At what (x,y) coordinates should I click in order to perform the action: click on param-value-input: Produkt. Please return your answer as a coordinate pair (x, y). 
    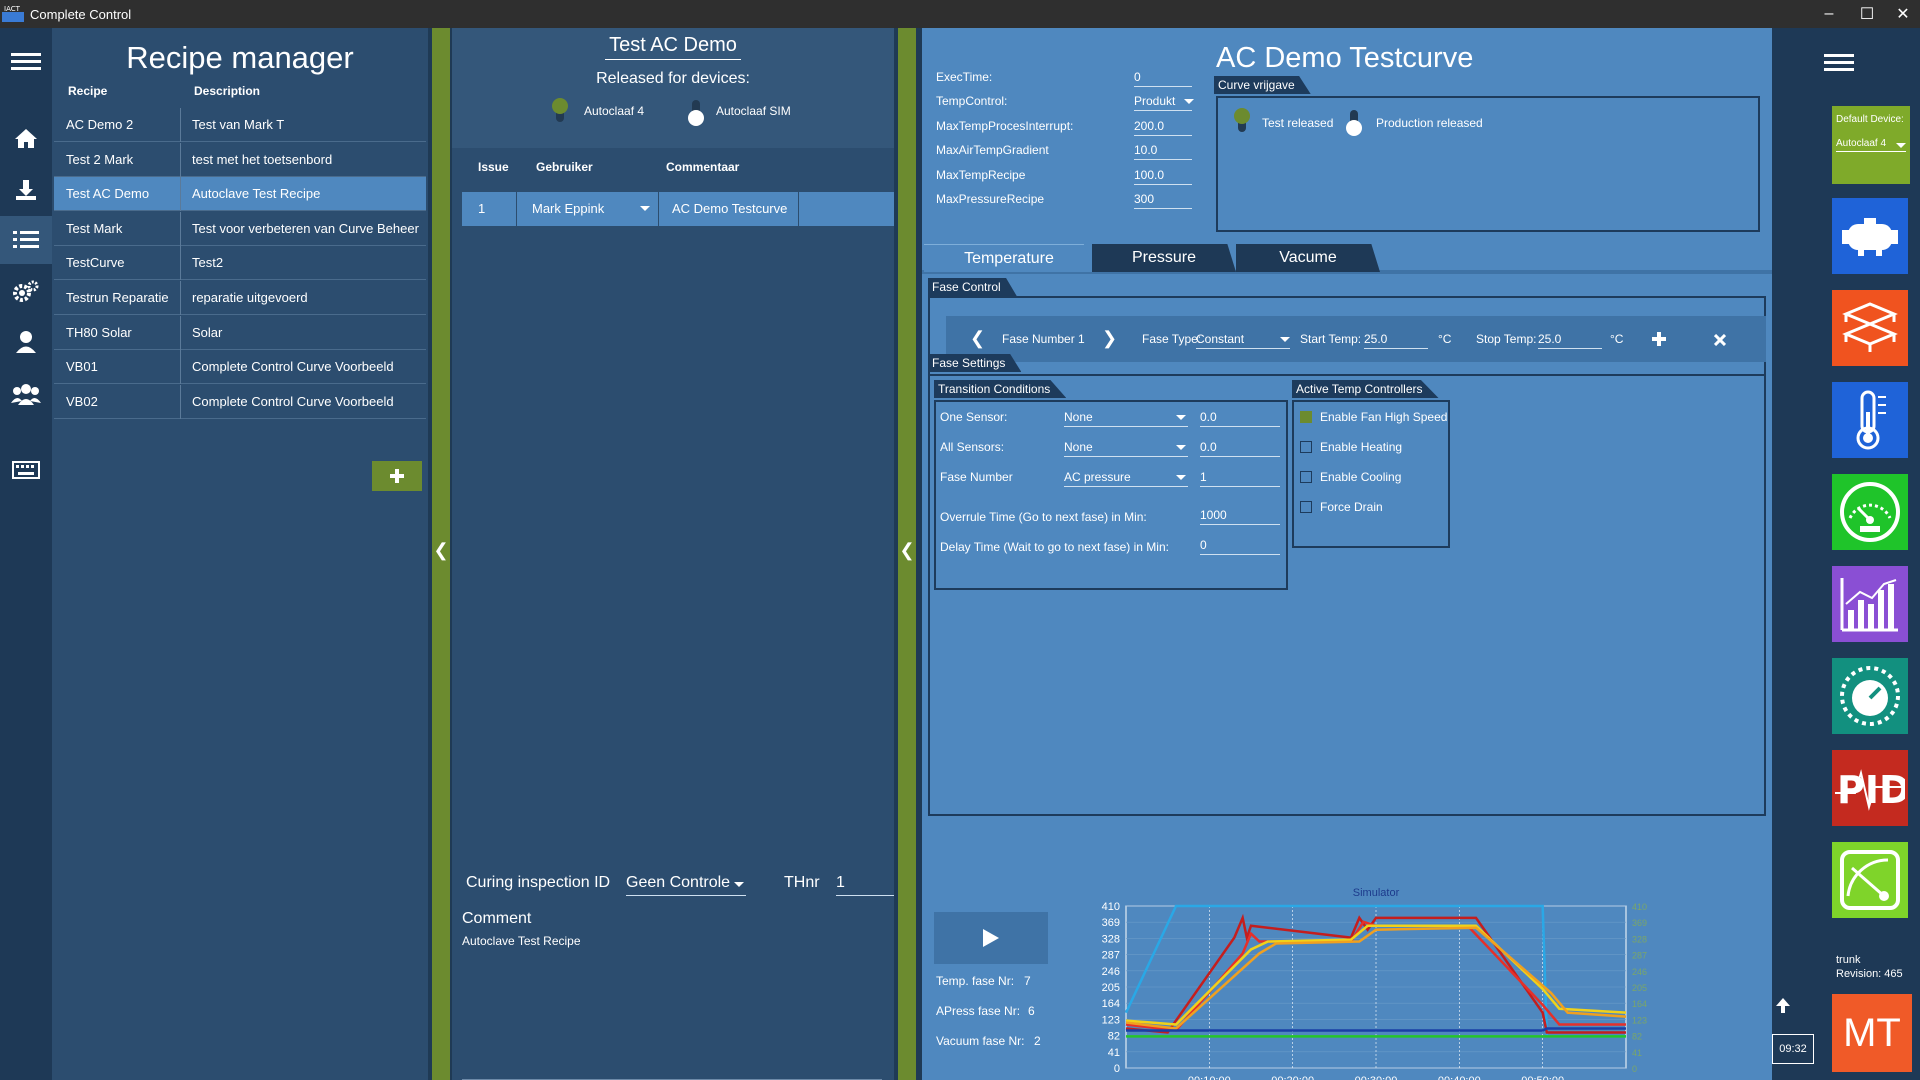
    Looking at the image, I should click on (1163, 103).